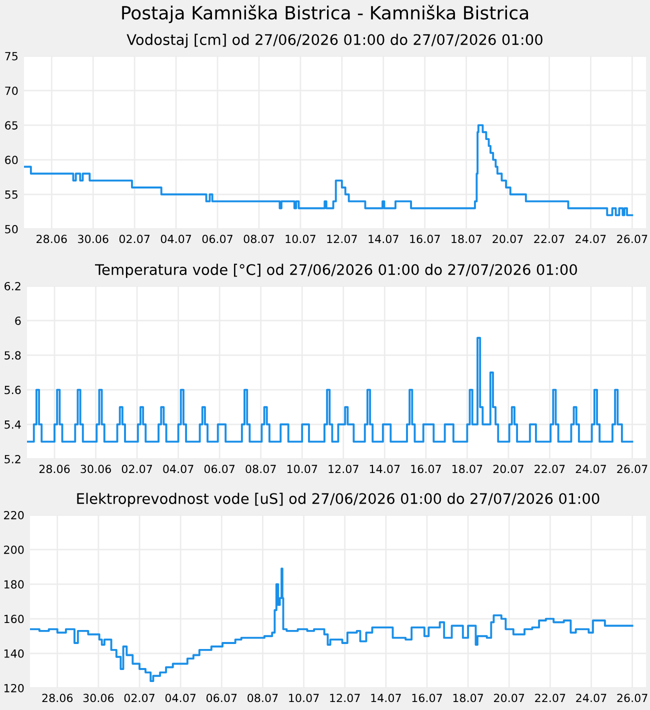  Describe the element at coordinates (11, 90) in the screenshot. I see `y-tick-label: 70` at that location.